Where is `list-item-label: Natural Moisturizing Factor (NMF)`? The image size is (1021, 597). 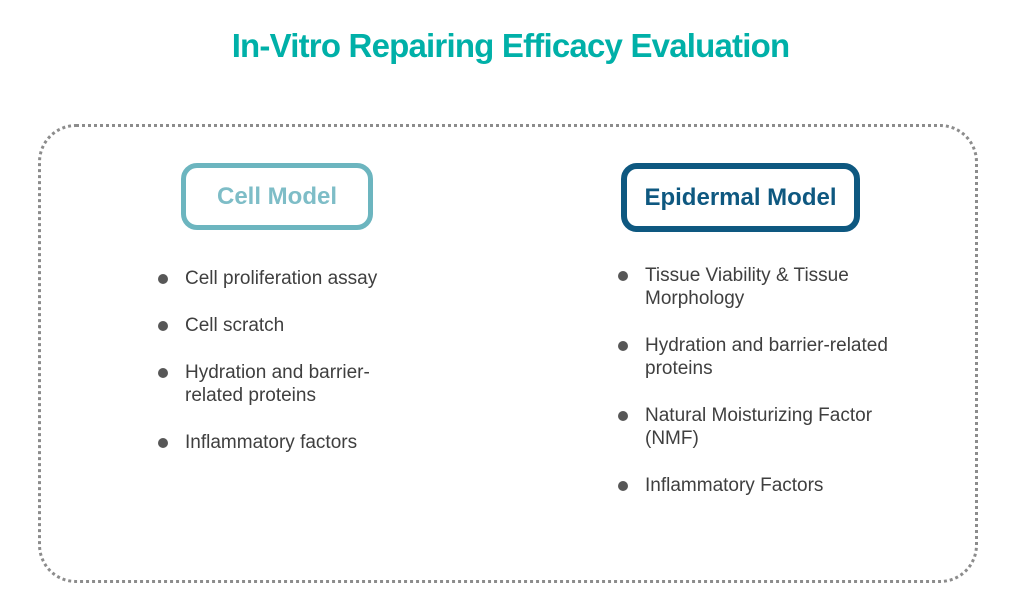
list-item-label: Natural Moisturizing Factor (NMF) is located at coordinates (759, 427).